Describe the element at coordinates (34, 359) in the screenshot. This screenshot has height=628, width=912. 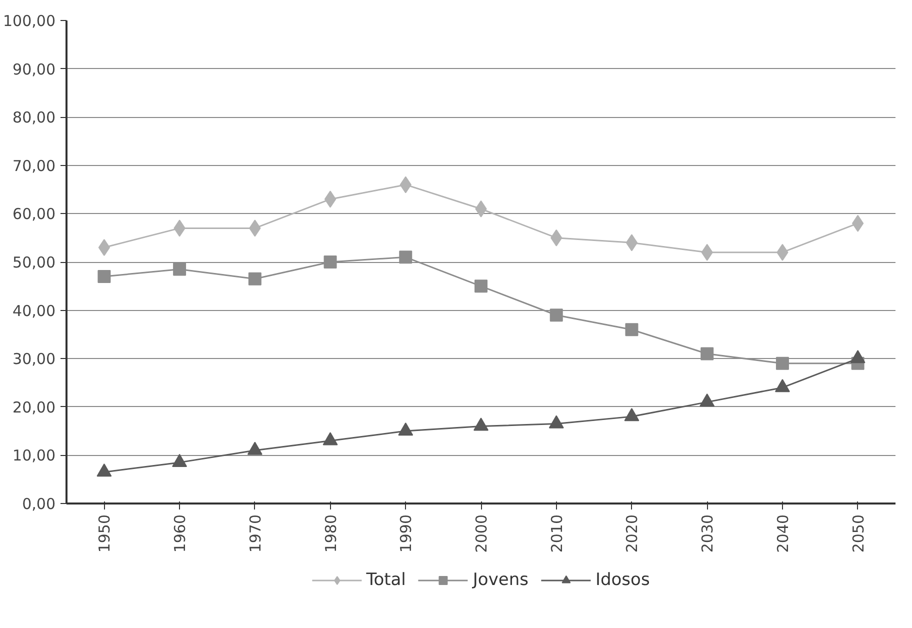
I see `y-tick-label: 30,00` at that location.